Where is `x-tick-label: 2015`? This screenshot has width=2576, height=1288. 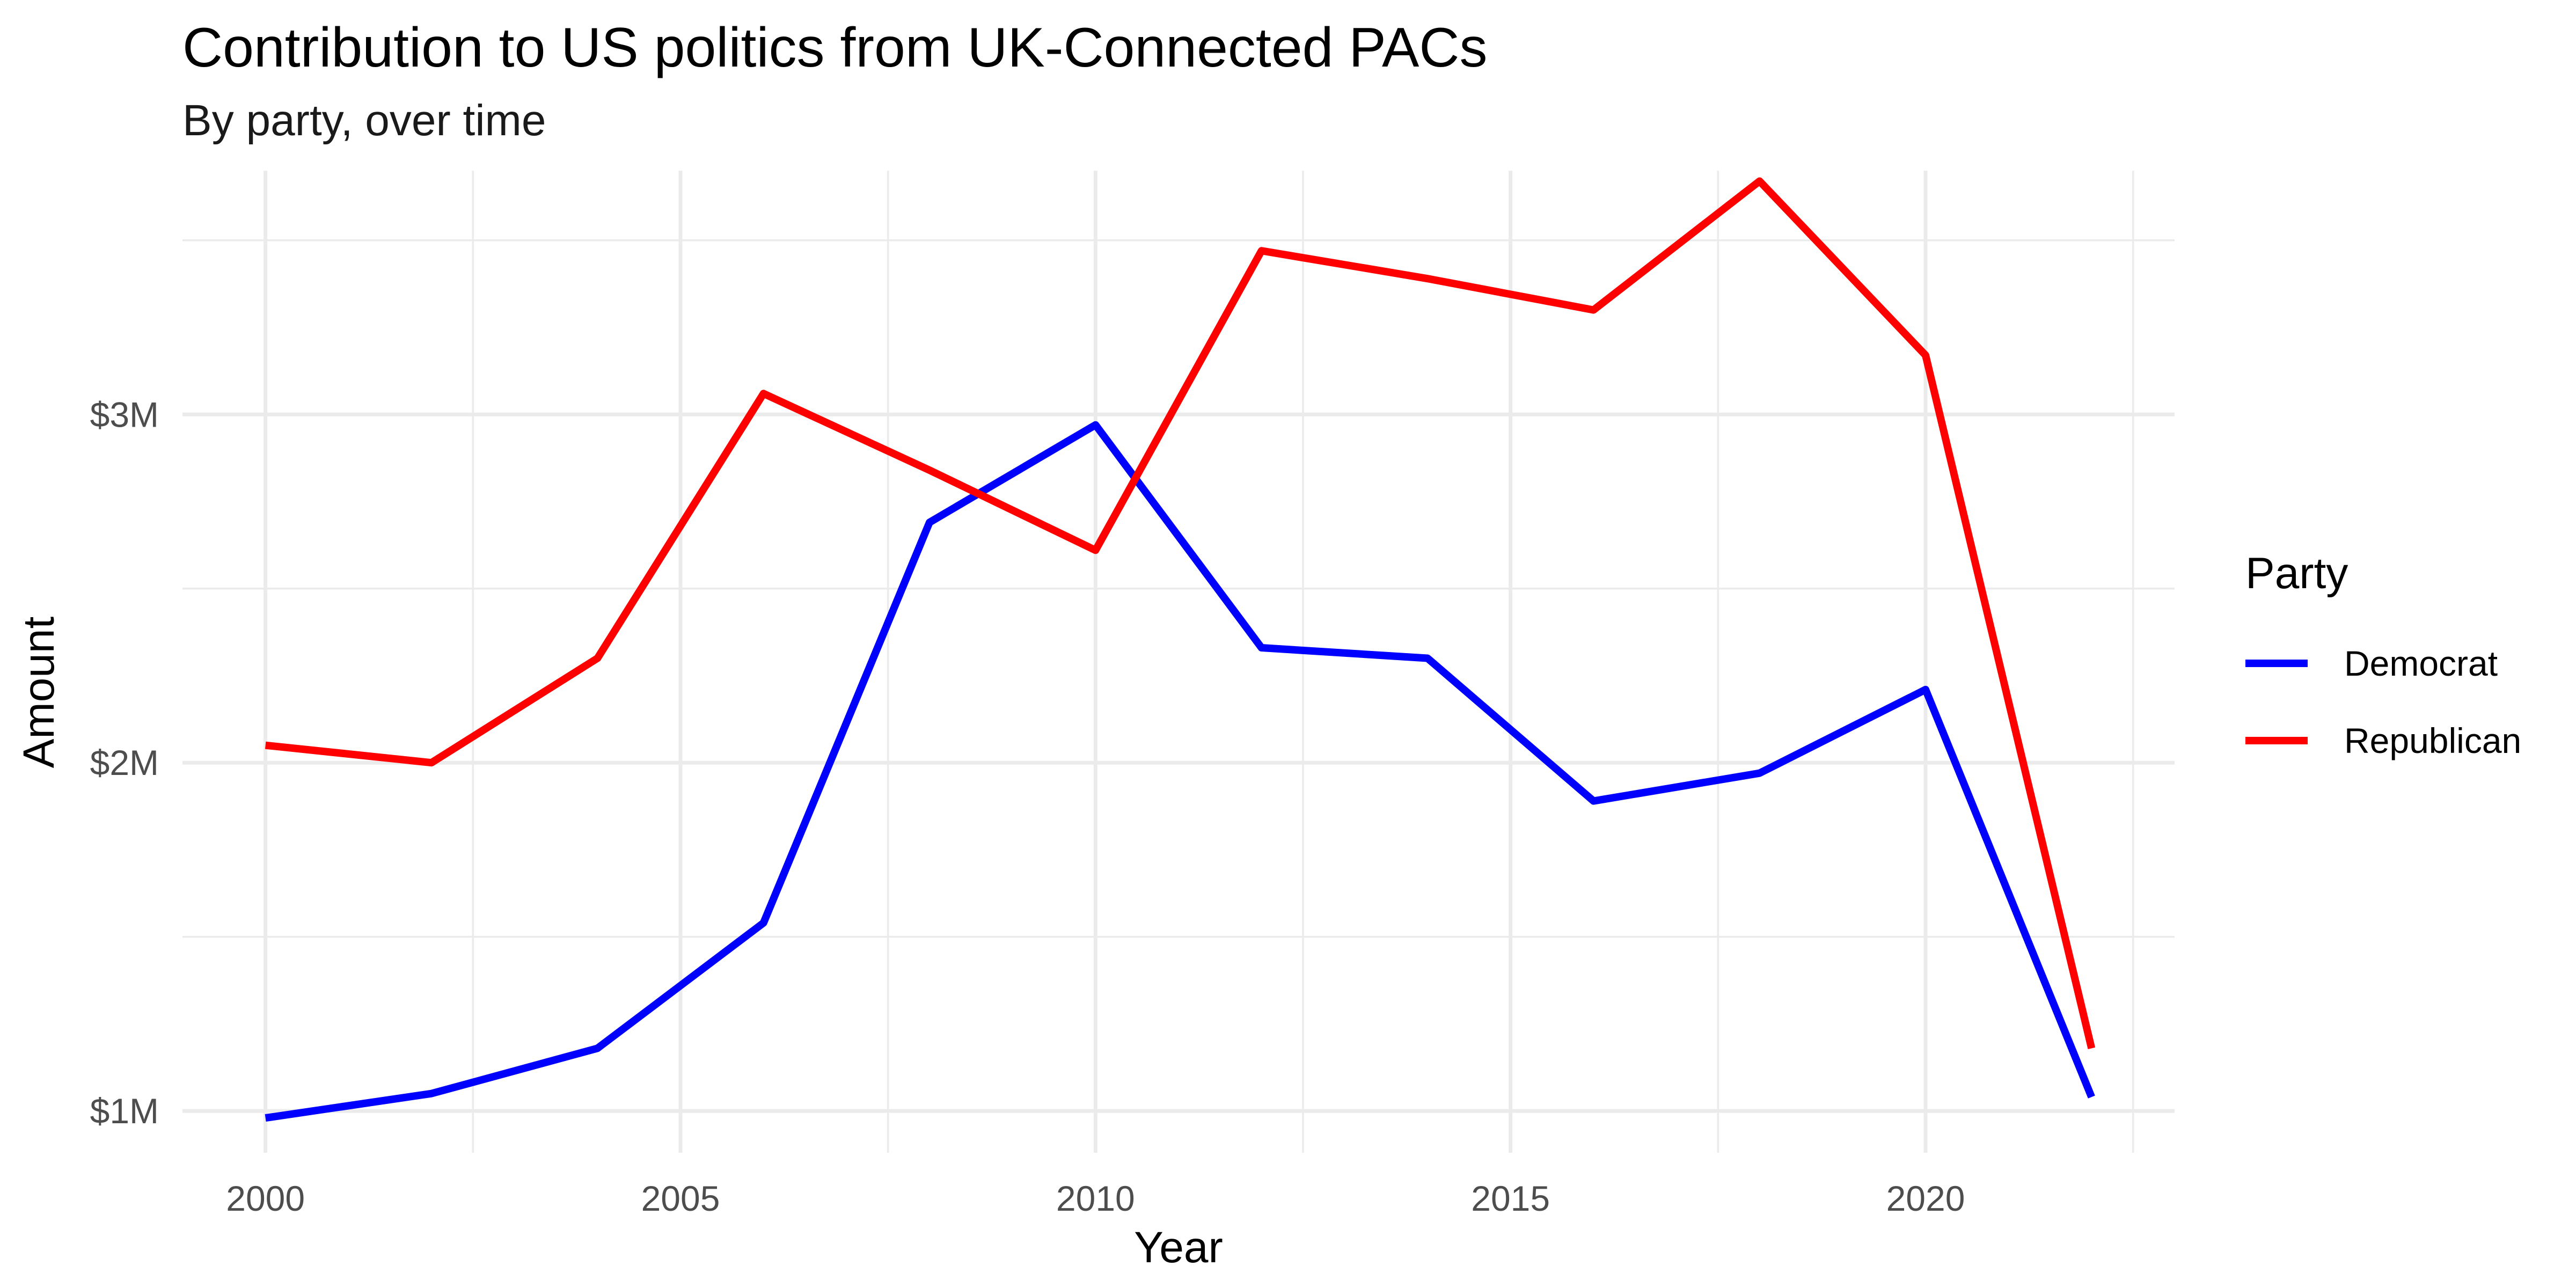
x-tick-label: 2015 is located at coordinates (1510, 1198).